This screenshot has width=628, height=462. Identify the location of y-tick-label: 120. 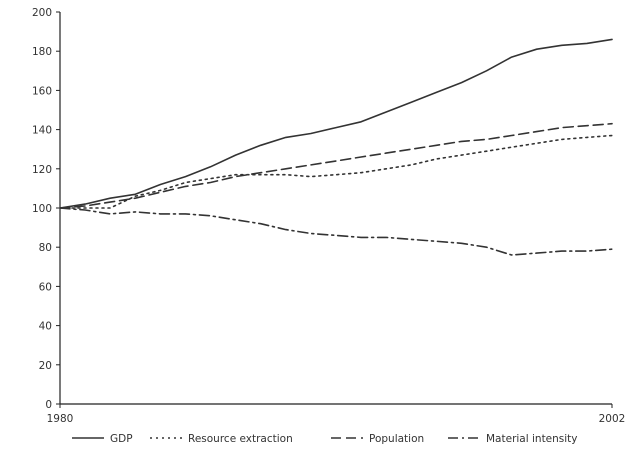
(42, 170).